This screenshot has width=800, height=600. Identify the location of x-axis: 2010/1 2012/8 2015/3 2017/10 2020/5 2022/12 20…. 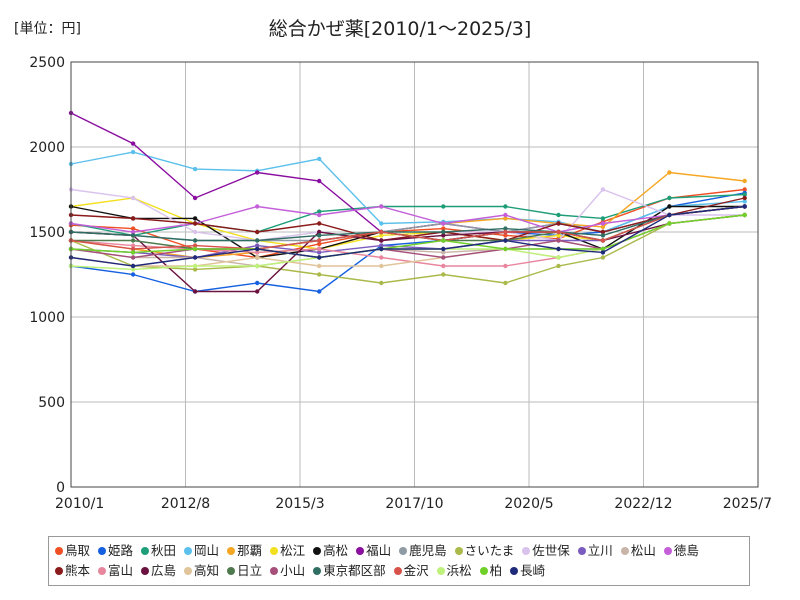
(413, 504).